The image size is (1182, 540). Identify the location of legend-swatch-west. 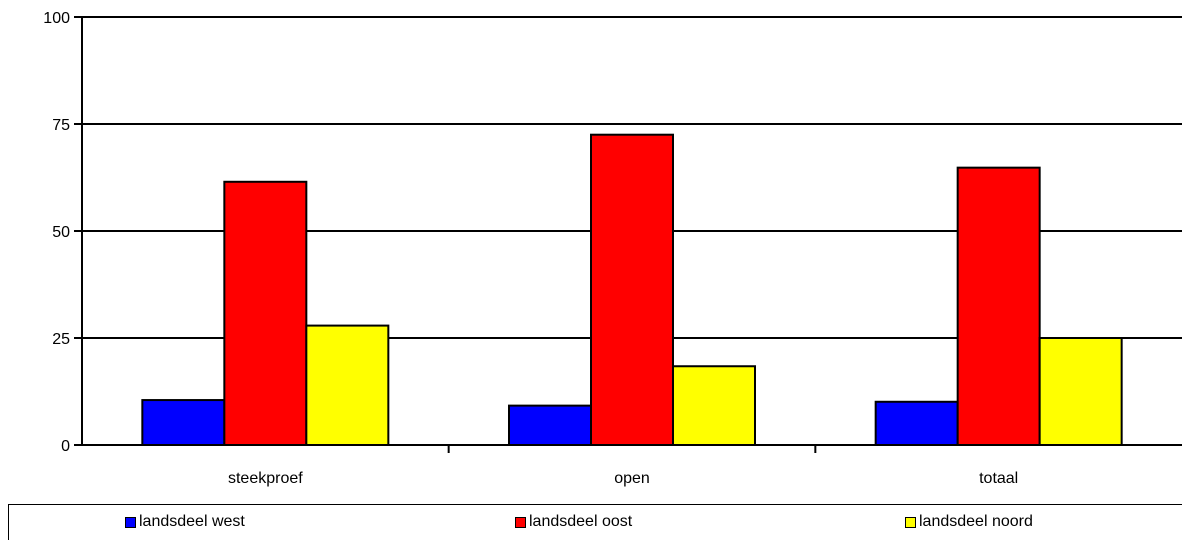
(130, 522).